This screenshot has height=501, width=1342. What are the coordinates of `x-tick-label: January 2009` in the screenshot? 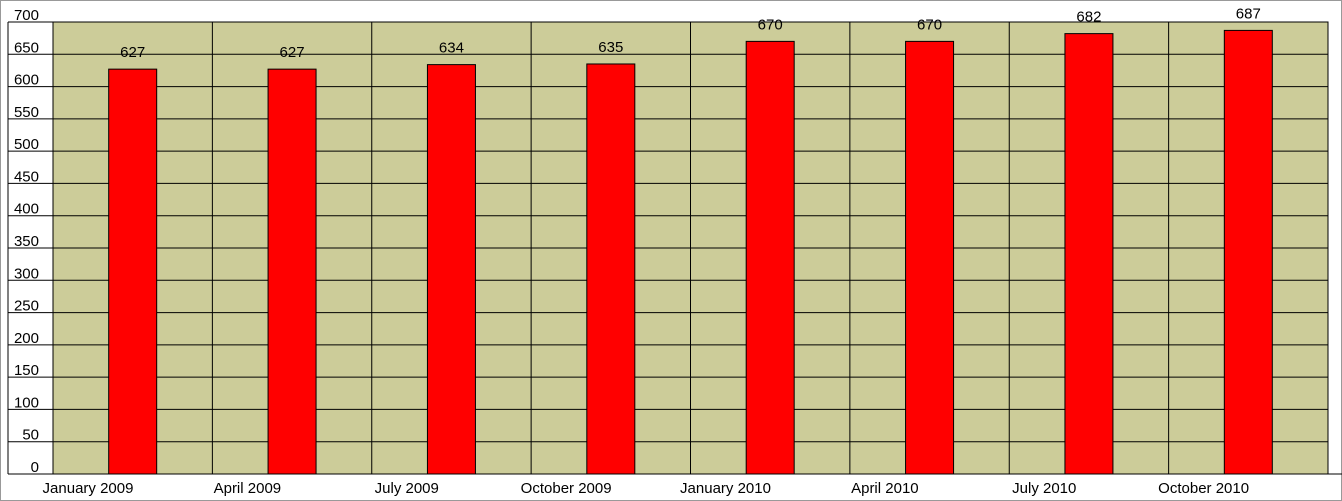 It's located at (88, 488).